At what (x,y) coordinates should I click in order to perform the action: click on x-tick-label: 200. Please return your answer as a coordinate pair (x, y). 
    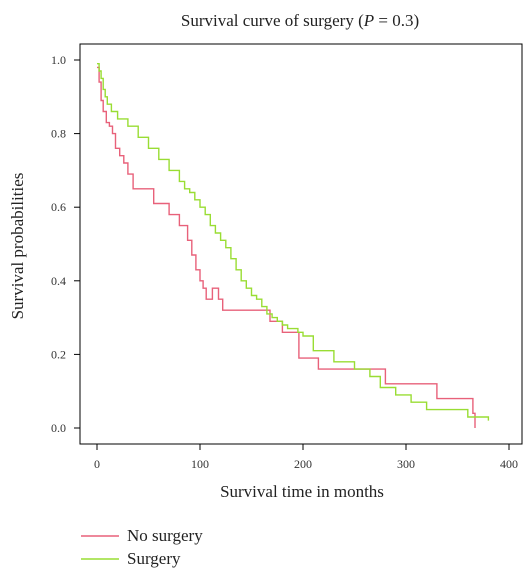
    Looking at the image, I should click on (303, 464).